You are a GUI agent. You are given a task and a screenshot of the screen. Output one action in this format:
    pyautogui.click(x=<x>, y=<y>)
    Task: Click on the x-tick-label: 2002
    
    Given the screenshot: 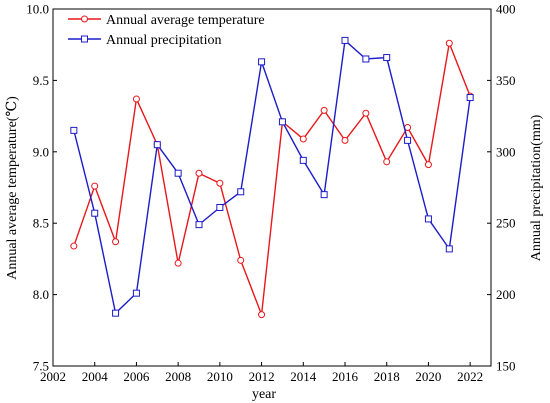 What is the action you would take?
    pyautogui.click(x=53, y=376)
    